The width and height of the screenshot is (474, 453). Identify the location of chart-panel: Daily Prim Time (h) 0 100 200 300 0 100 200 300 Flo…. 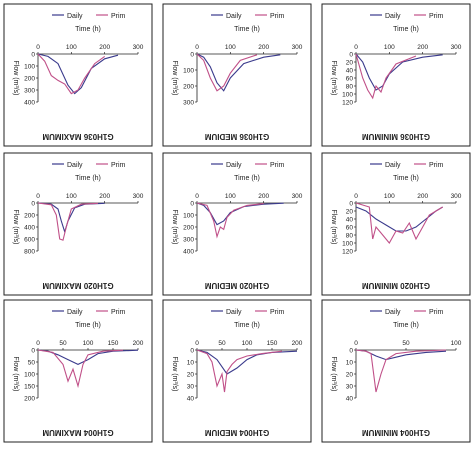
(237, 75).